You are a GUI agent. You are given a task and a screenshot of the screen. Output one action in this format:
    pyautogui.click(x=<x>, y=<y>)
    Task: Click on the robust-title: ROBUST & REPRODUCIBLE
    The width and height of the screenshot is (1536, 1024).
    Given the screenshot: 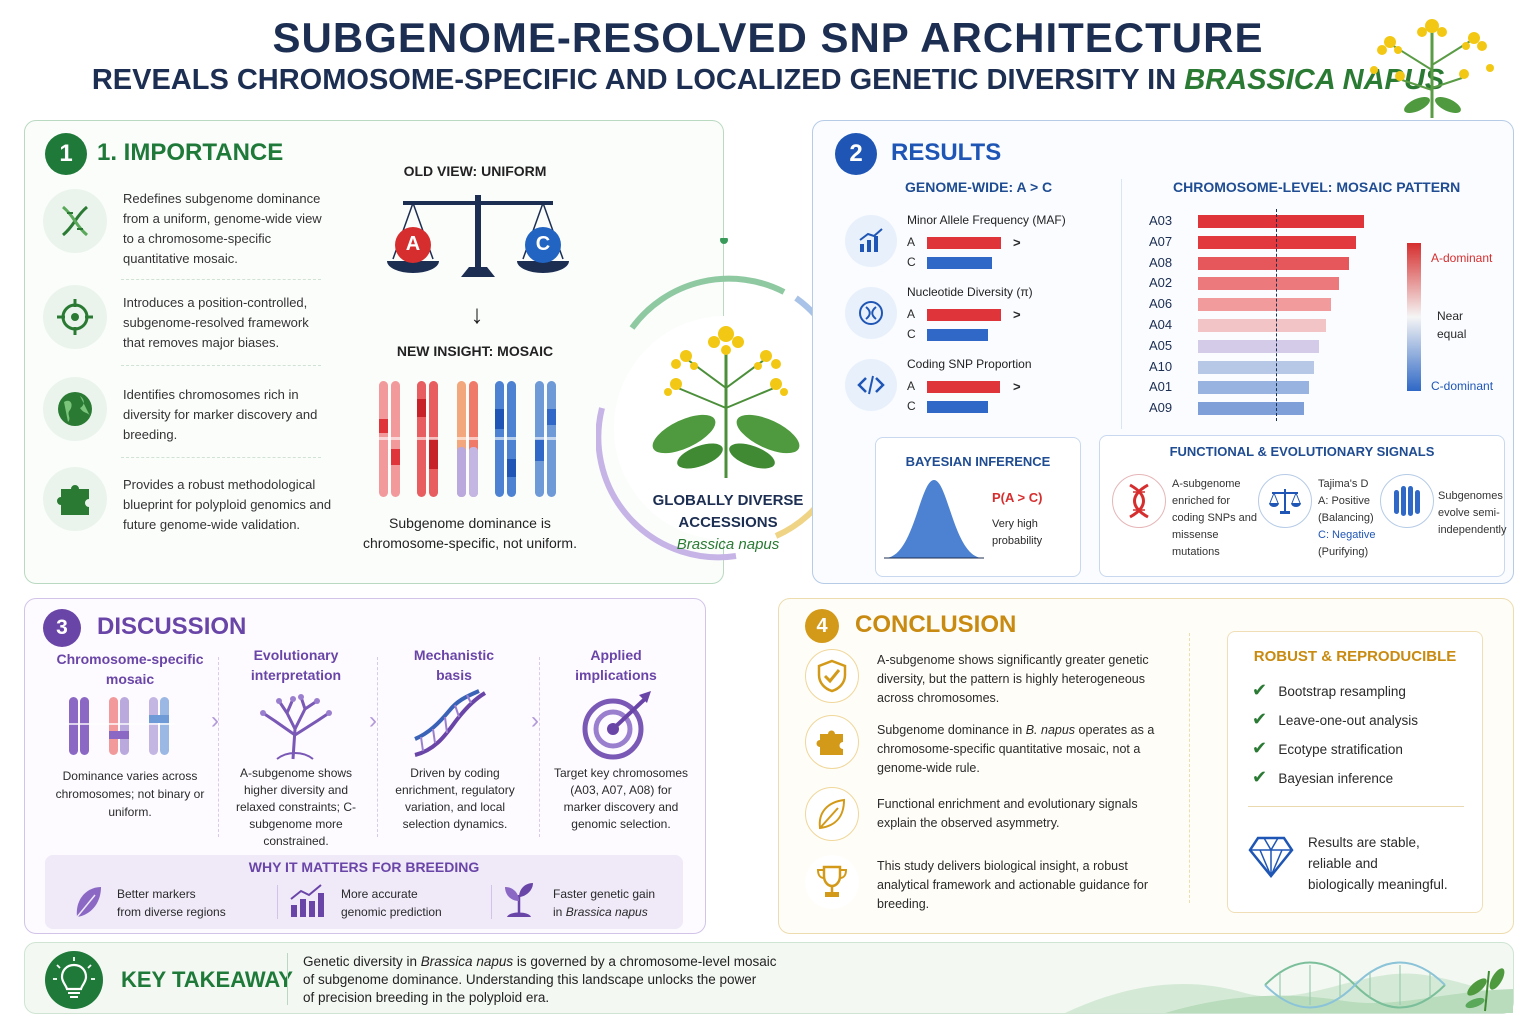 What is the action you would take?
    pyautogui.click(x=1355, y=656)
    